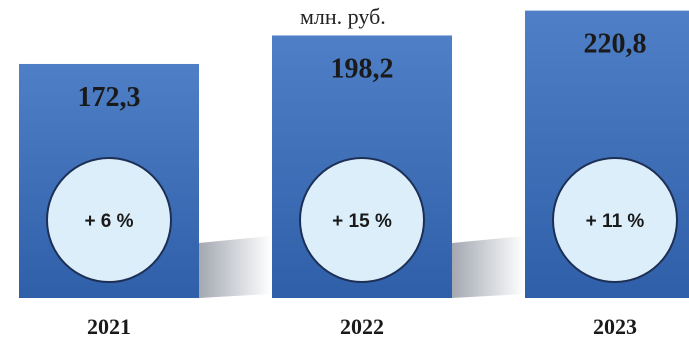 This screenshot has height=340, width=689. What do you see at coordinates (362, 326) in the screenshot?
I see `category-label: 2022` at bounding box center [362, 326].